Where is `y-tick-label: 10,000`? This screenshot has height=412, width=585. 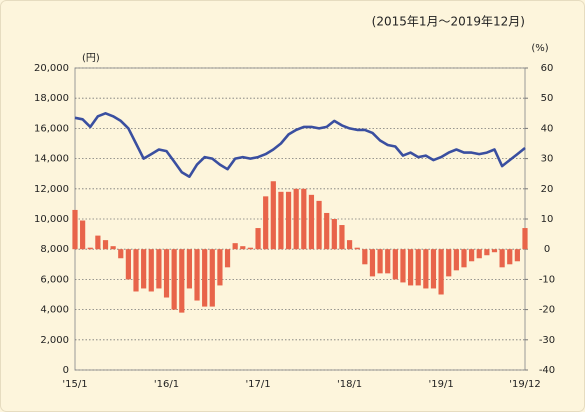
y-tick-label: 10,000 is located at coordinates (51, 219).